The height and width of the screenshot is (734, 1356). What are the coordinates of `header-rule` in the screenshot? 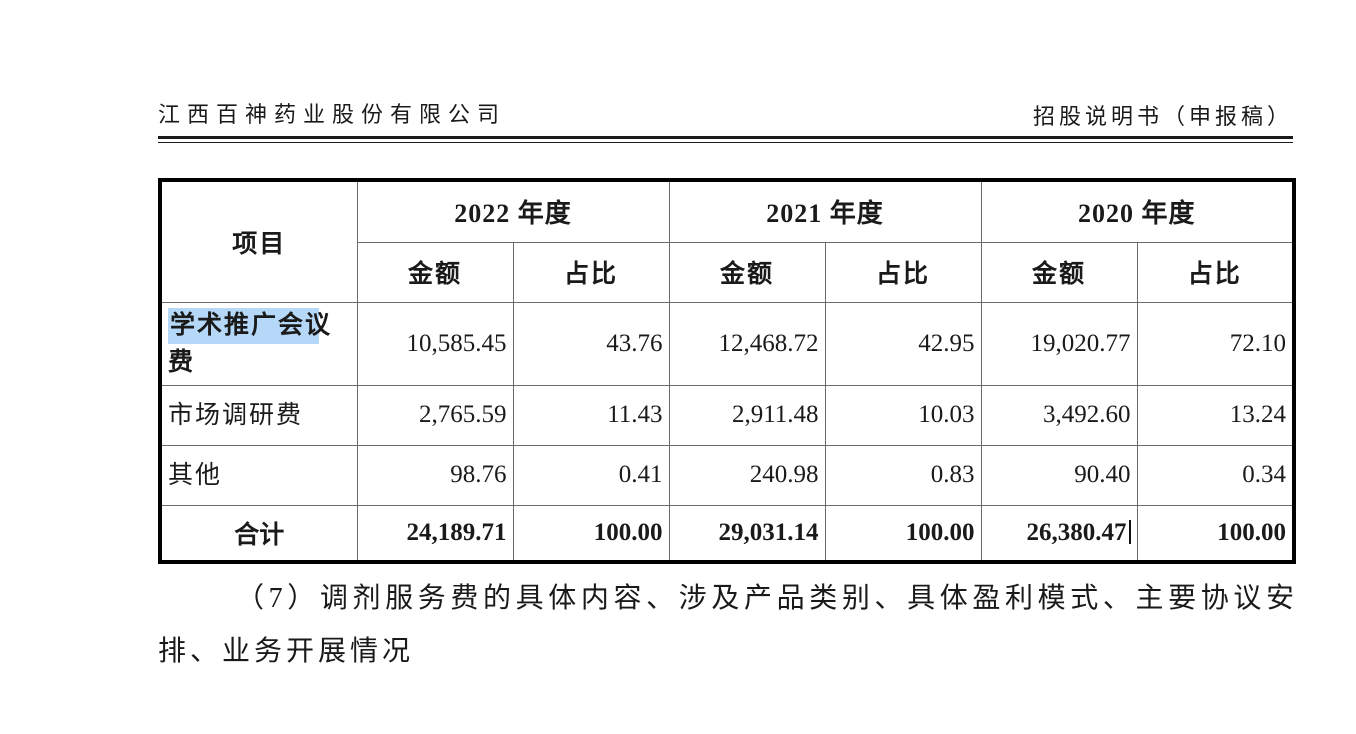 It's located at (725, 139).